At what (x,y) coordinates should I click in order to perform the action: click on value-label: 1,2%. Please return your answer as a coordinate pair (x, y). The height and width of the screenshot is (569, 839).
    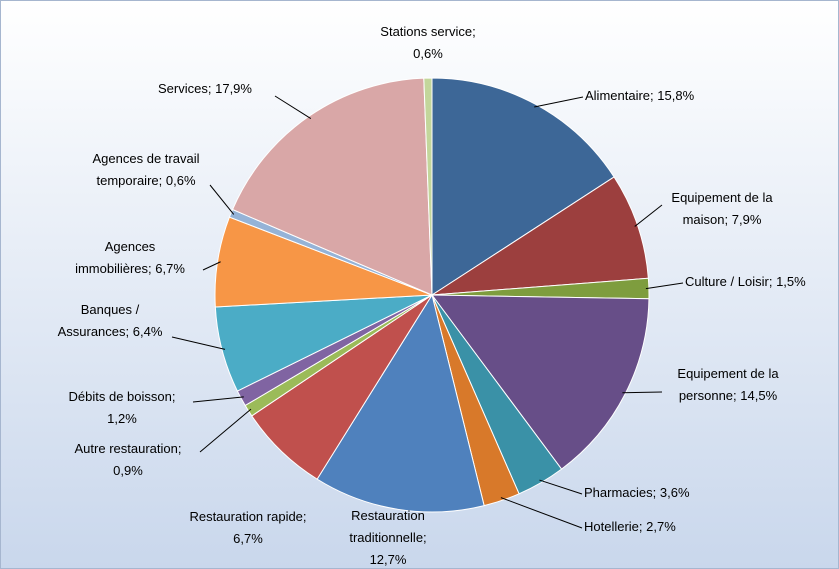
    Looking at the image, I should click on (122, 418).